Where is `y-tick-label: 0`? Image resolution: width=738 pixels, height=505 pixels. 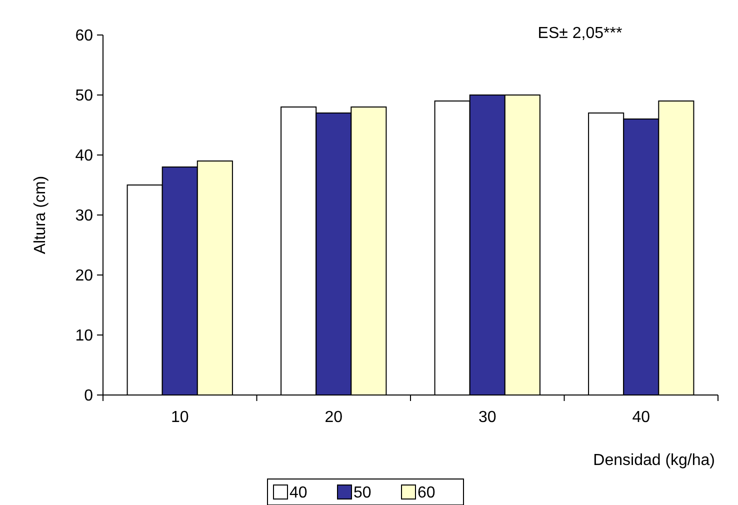 y-tick-label: 0 is located at coordinates (89, 396).